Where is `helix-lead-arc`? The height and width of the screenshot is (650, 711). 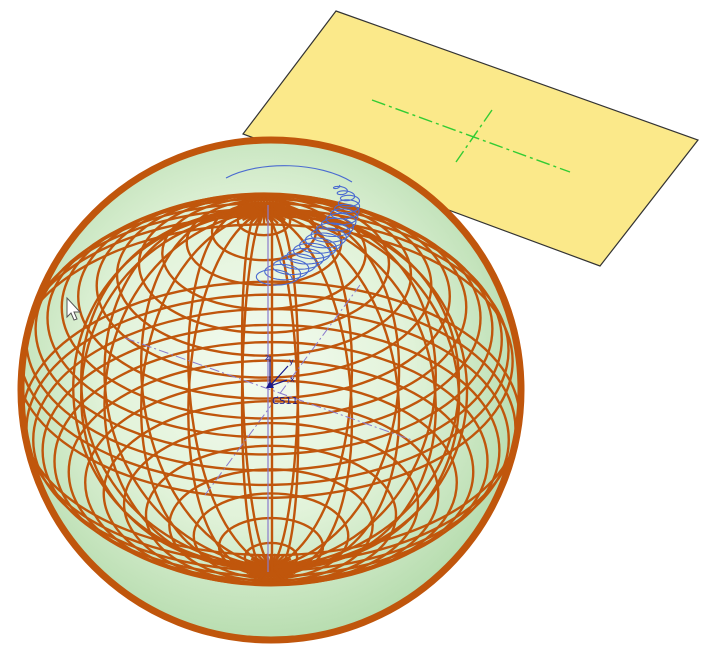
helix-lead-arc is located at coordinates (289, 174).